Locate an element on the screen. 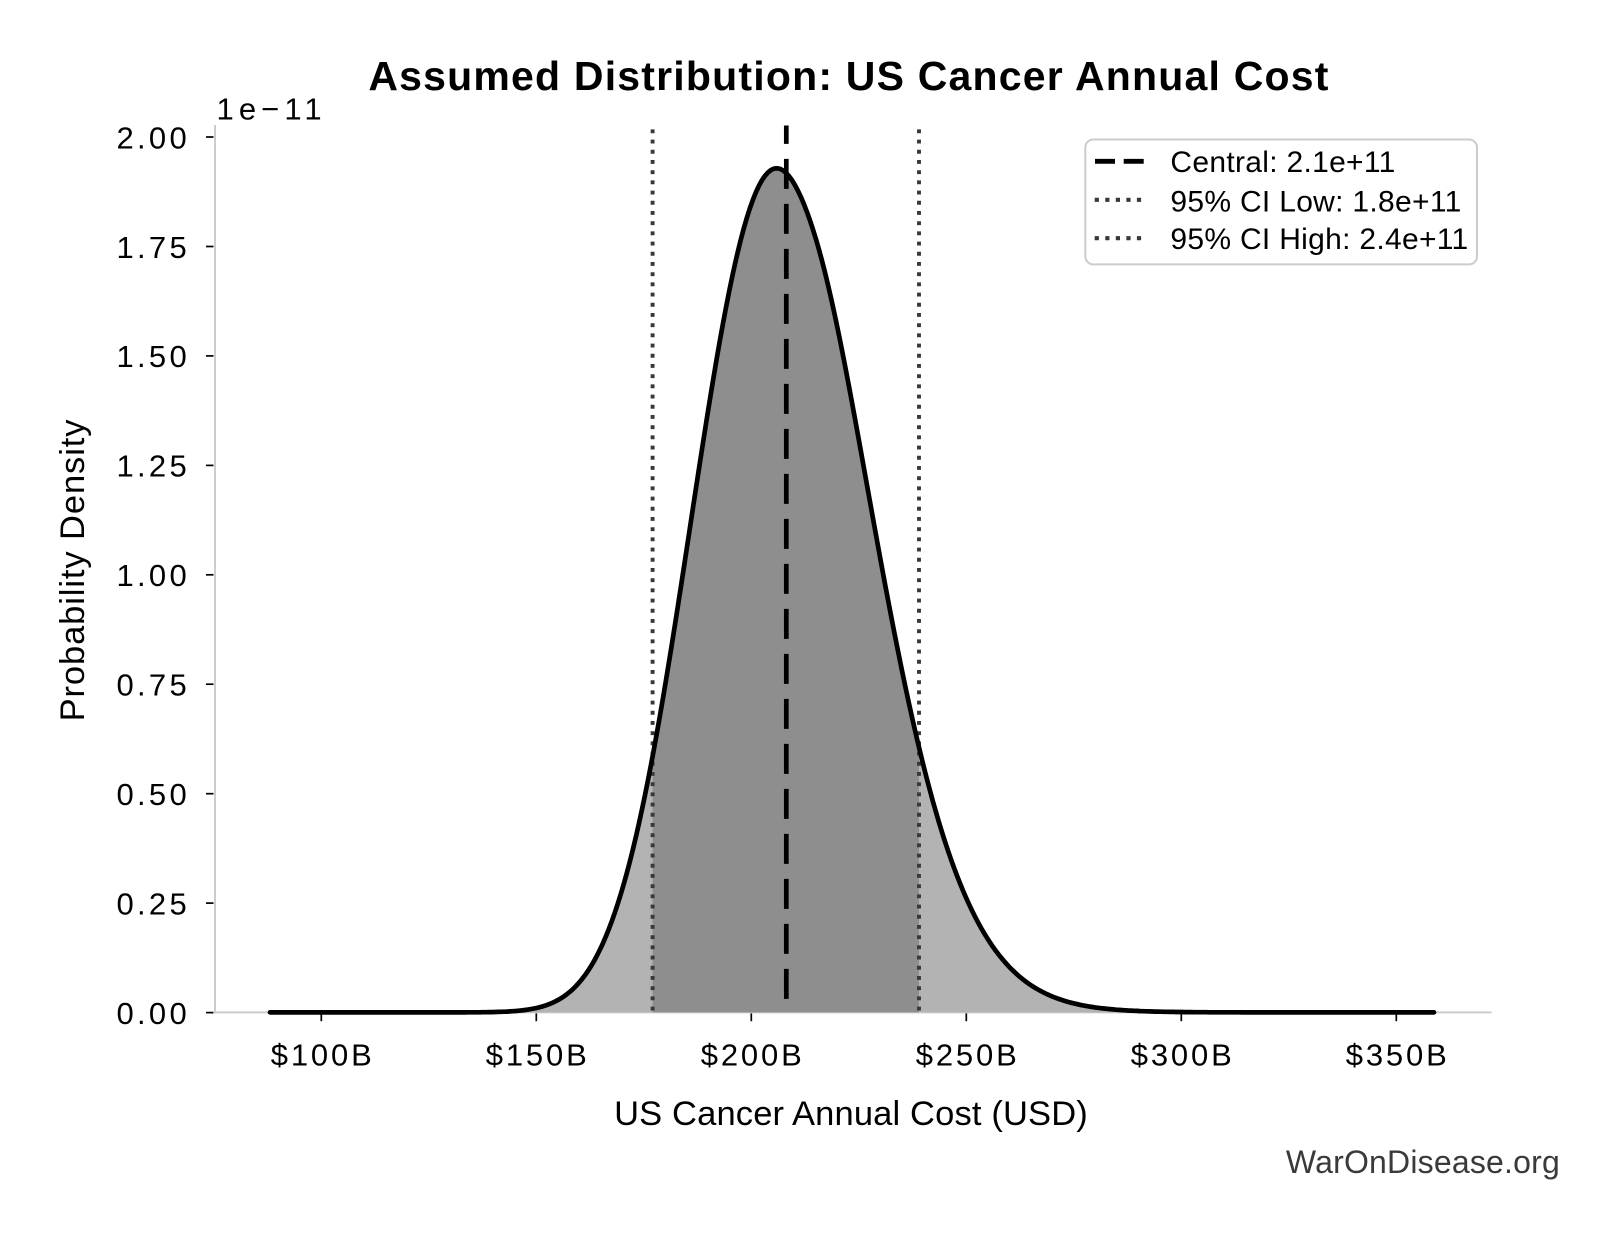 This screenshot has height=1234, width=1614. svg-text: 95% CI Low: 1.8e+11 is located at coordinates (1315, 202).